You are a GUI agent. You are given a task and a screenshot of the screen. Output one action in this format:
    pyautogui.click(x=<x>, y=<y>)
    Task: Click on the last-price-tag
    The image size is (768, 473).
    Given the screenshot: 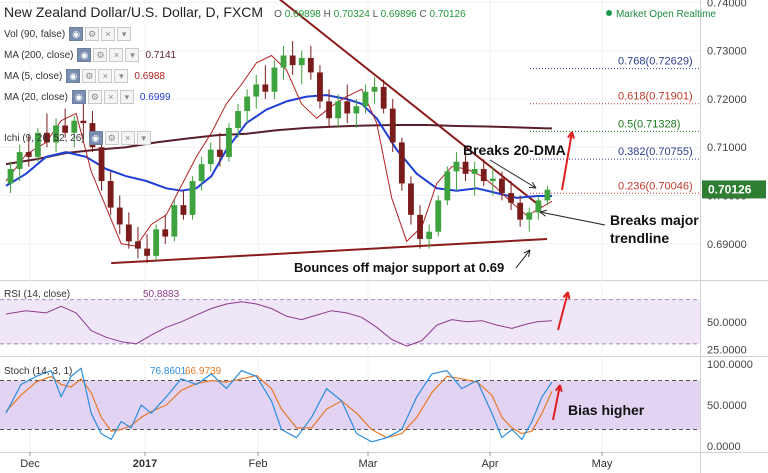 What is the action you would take?
    pyautogui.click(x=734, y=189)
    